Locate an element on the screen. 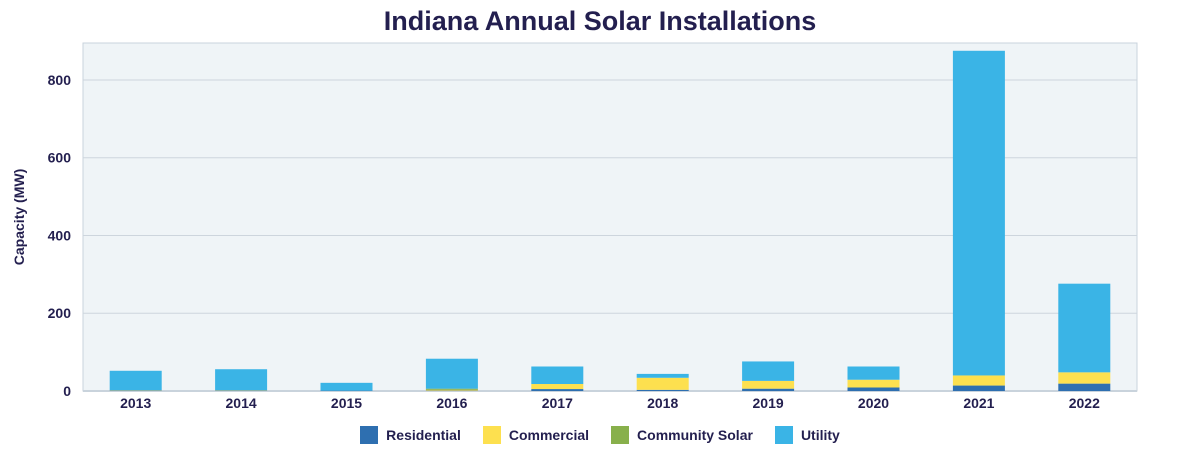 This screenshot has height=462, width=1200. legend-item: Community Solar is located at coordinates (682, 435).